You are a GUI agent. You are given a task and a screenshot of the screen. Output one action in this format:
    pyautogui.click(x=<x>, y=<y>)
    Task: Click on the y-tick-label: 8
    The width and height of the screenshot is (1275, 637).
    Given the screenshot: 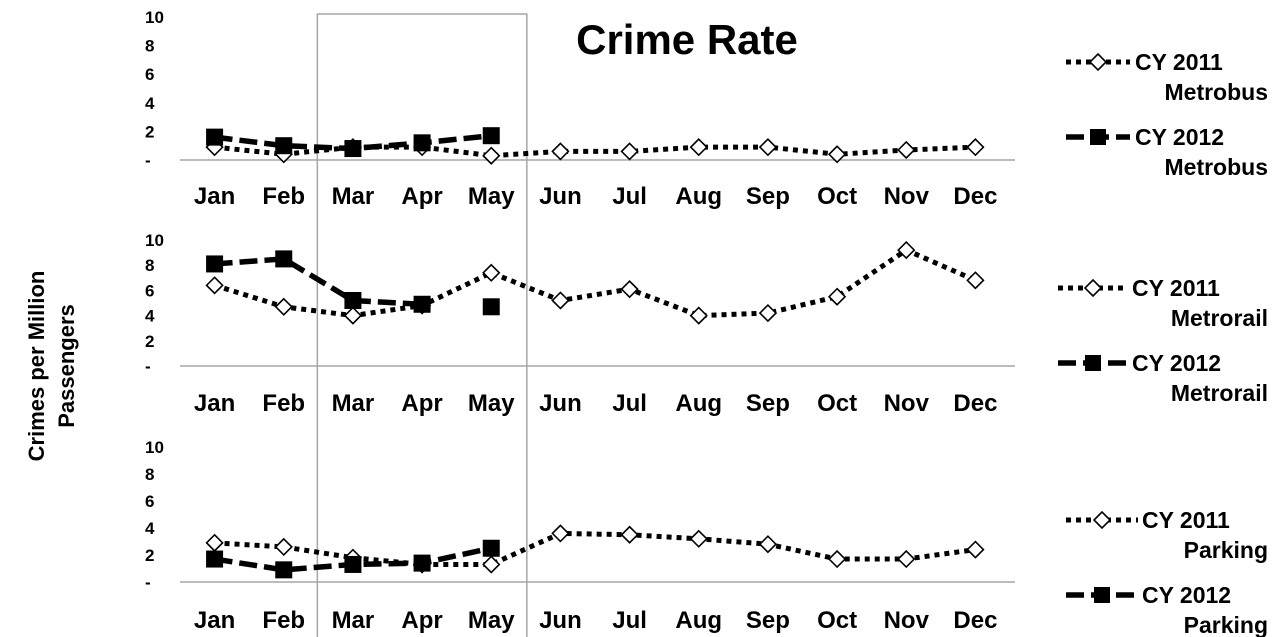 What is the action you would take?
    pyautogui.click(x=149, y=46)
    